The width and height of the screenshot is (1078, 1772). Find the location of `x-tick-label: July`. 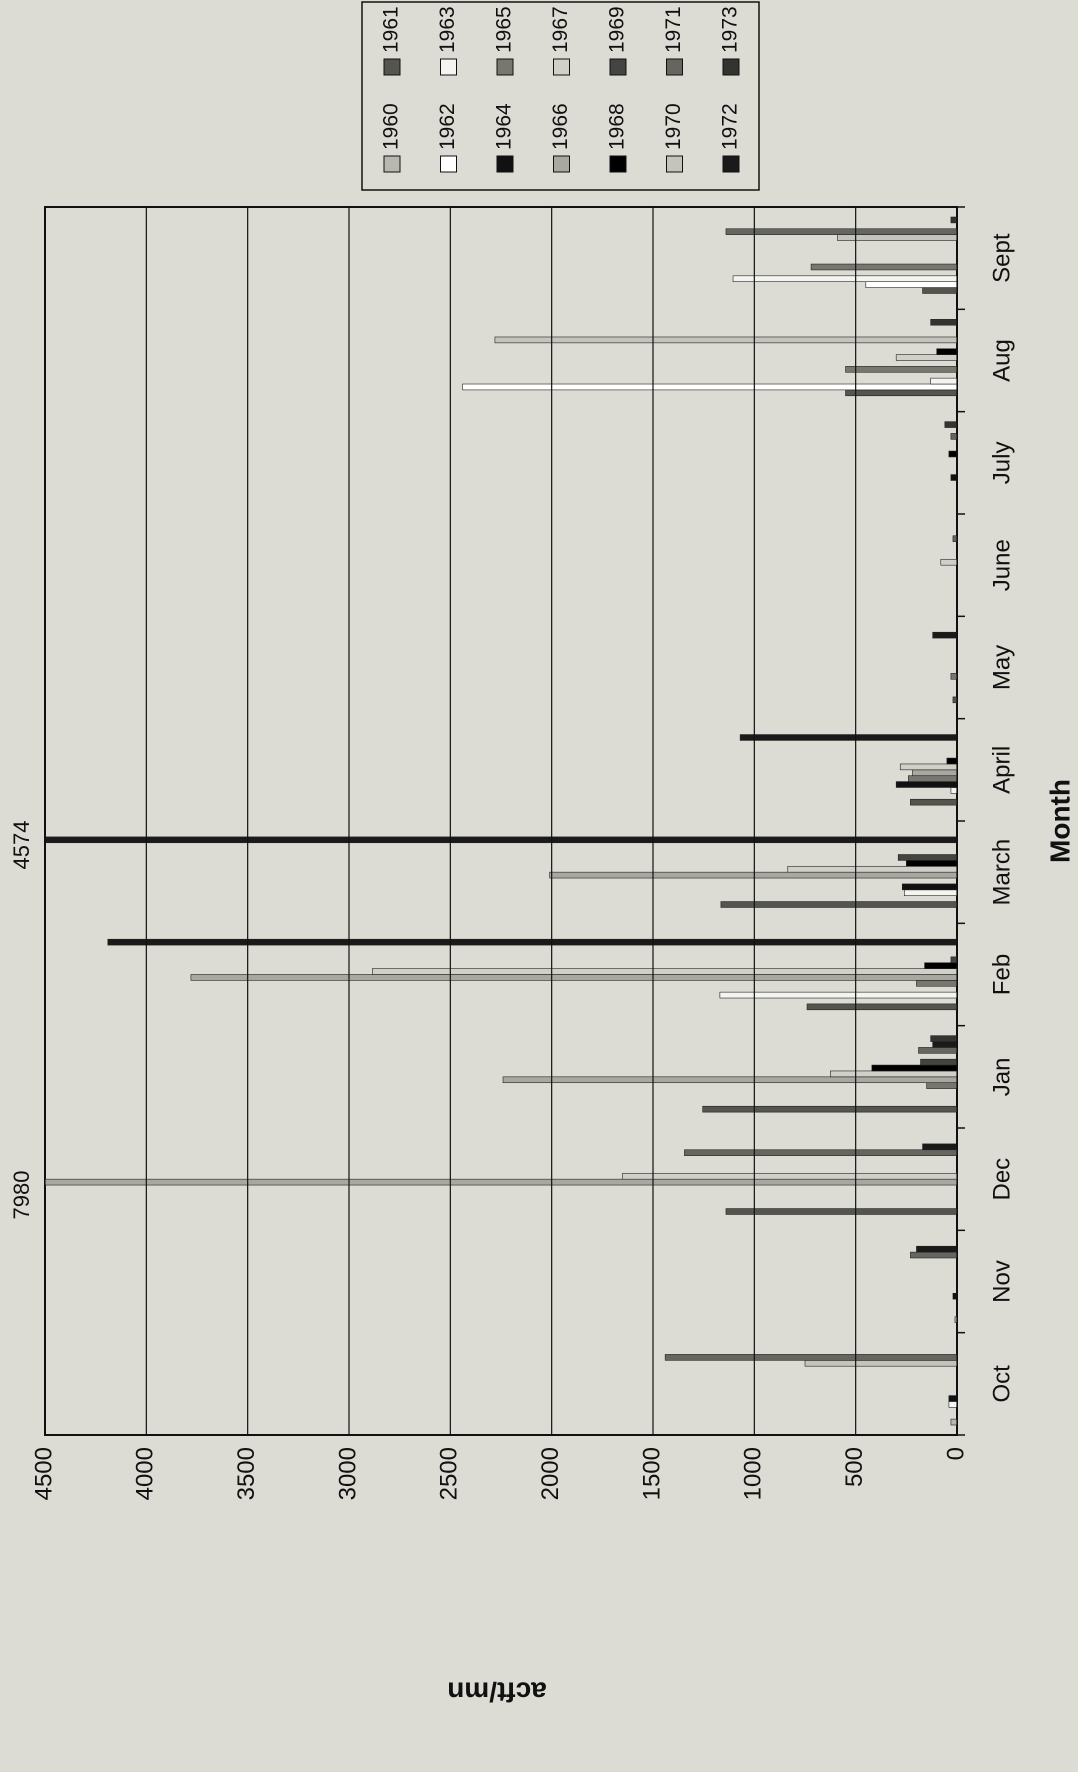

x-tick-label: July is located at coordinates (1001, 462).